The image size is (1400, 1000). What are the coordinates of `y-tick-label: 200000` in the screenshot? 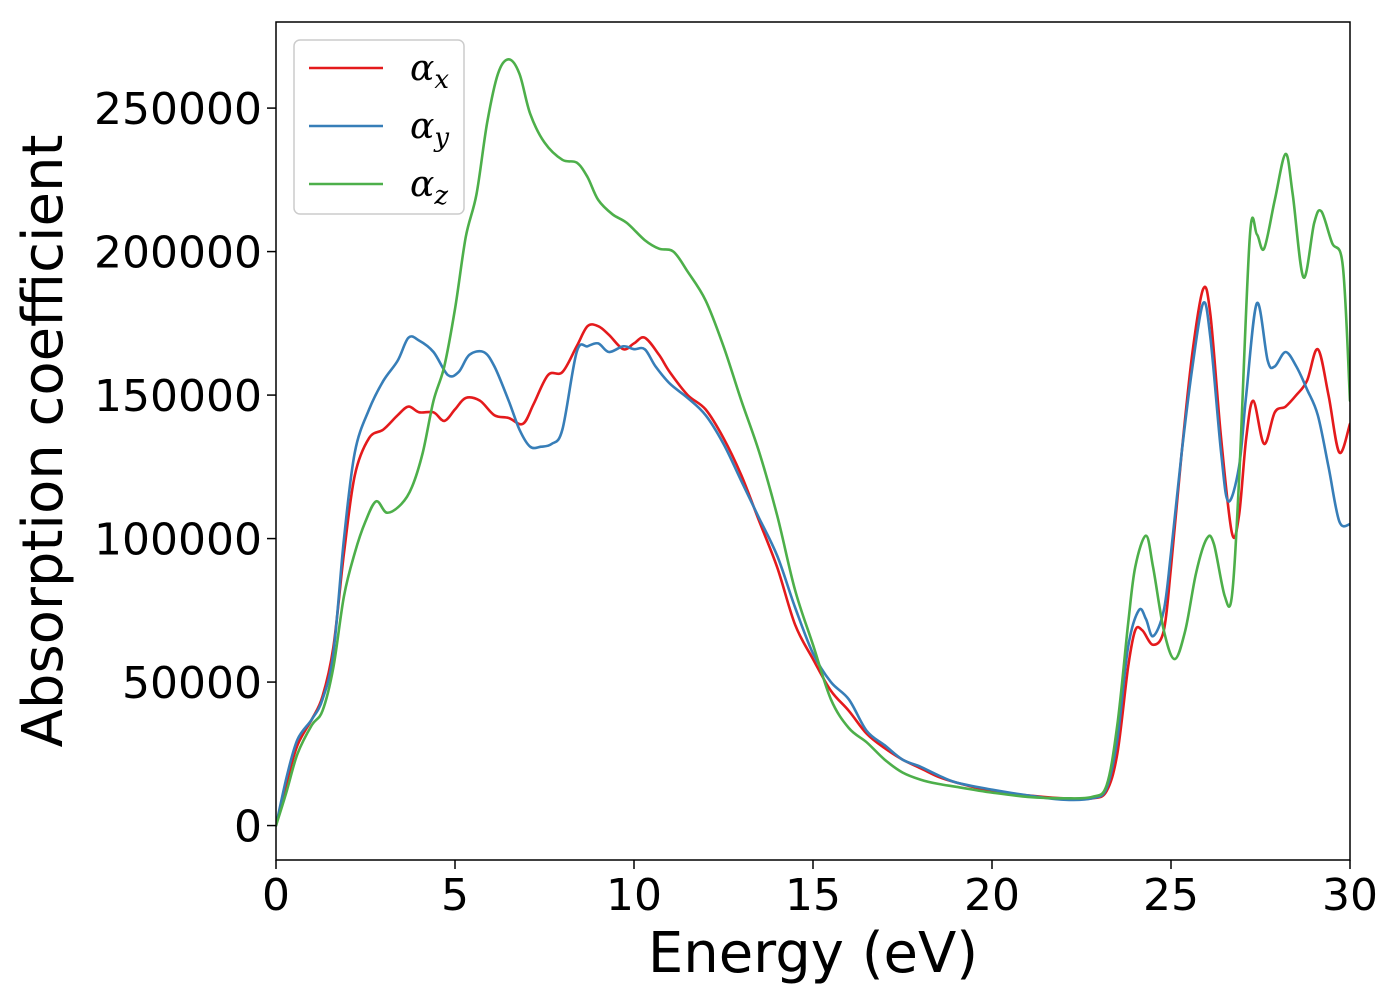 It's located at (178, 253).